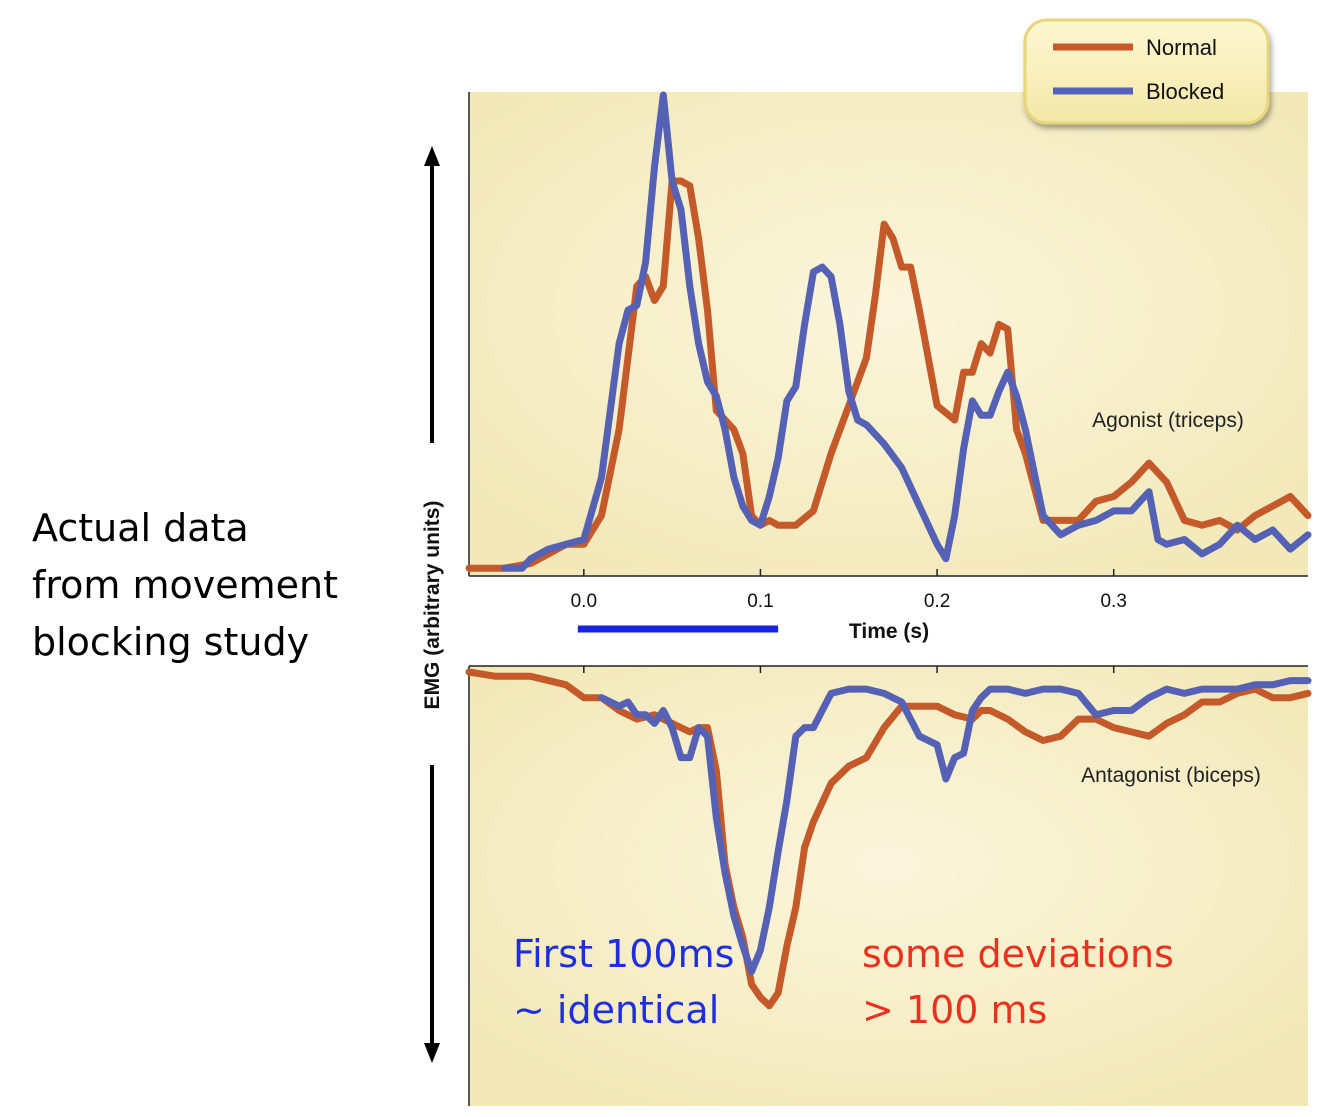 This screenshot has height=1117, width=1334. I want to click on side-note-line: blocking study, so click(171, 642).